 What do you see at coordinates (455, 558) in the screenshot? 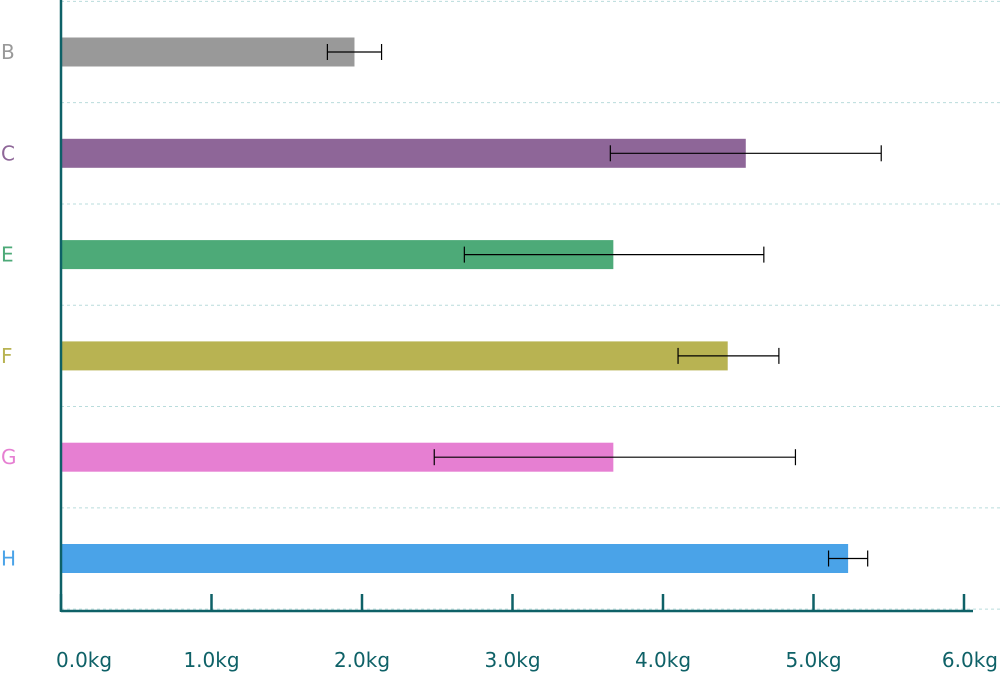
I see `bar-h` at bounding box center [455, 558].